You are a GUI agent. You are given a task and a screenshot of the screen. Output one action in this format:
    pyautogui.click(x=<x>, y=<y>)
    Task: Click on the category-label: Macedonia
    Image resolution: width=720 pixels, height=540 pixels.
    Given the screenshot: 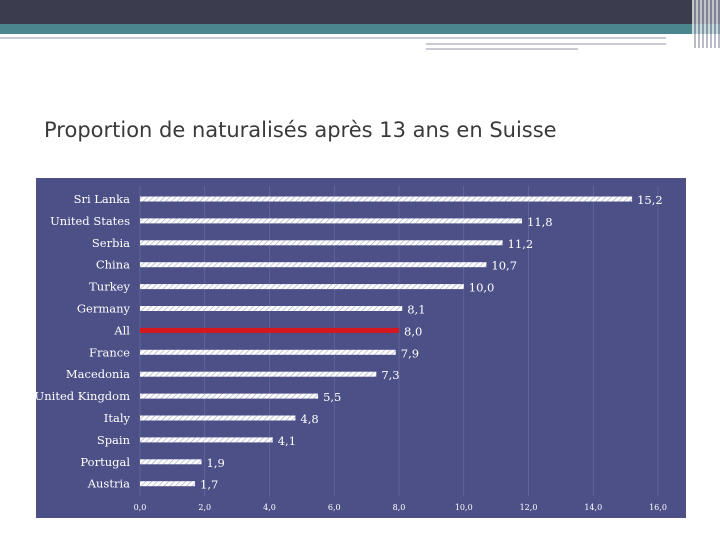 What is the action you would take?
    pyautogui.click(x=98, y=374)
    